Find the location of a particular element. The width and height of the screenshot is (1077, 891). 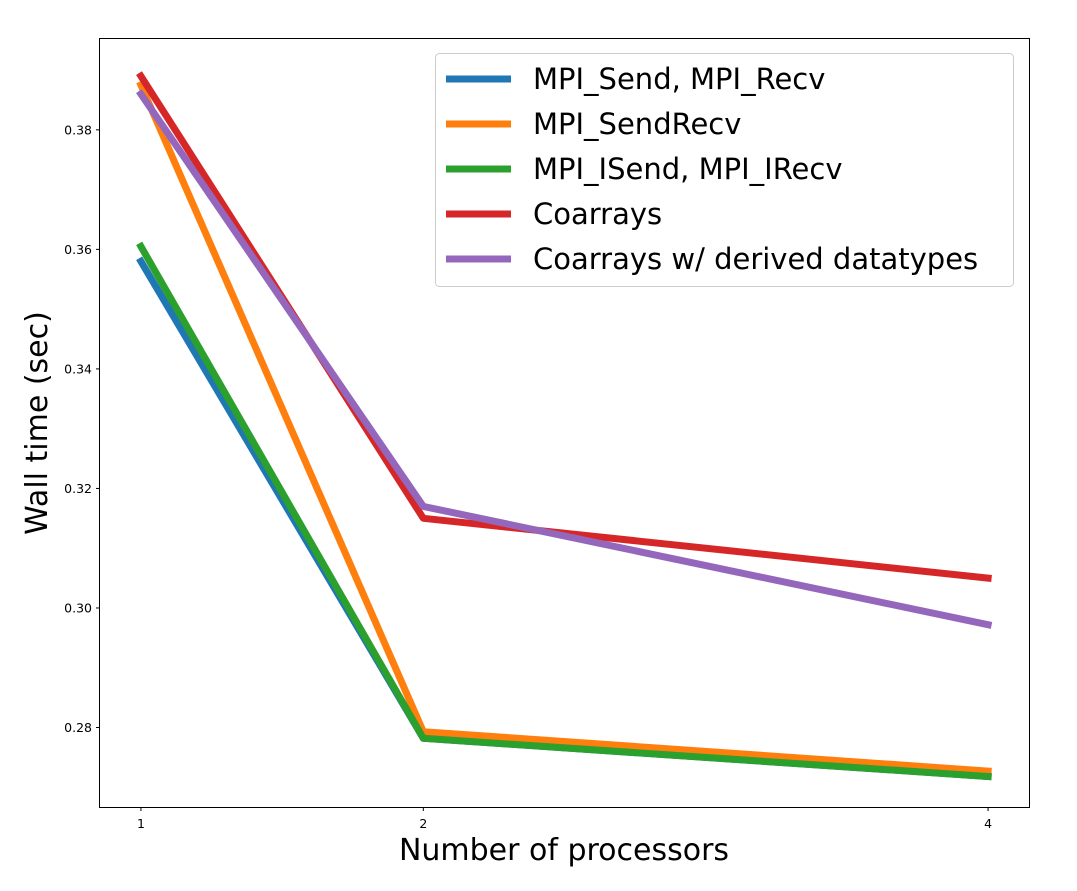

x-axis-title: Number of processors is located at coordinates (564, 850).